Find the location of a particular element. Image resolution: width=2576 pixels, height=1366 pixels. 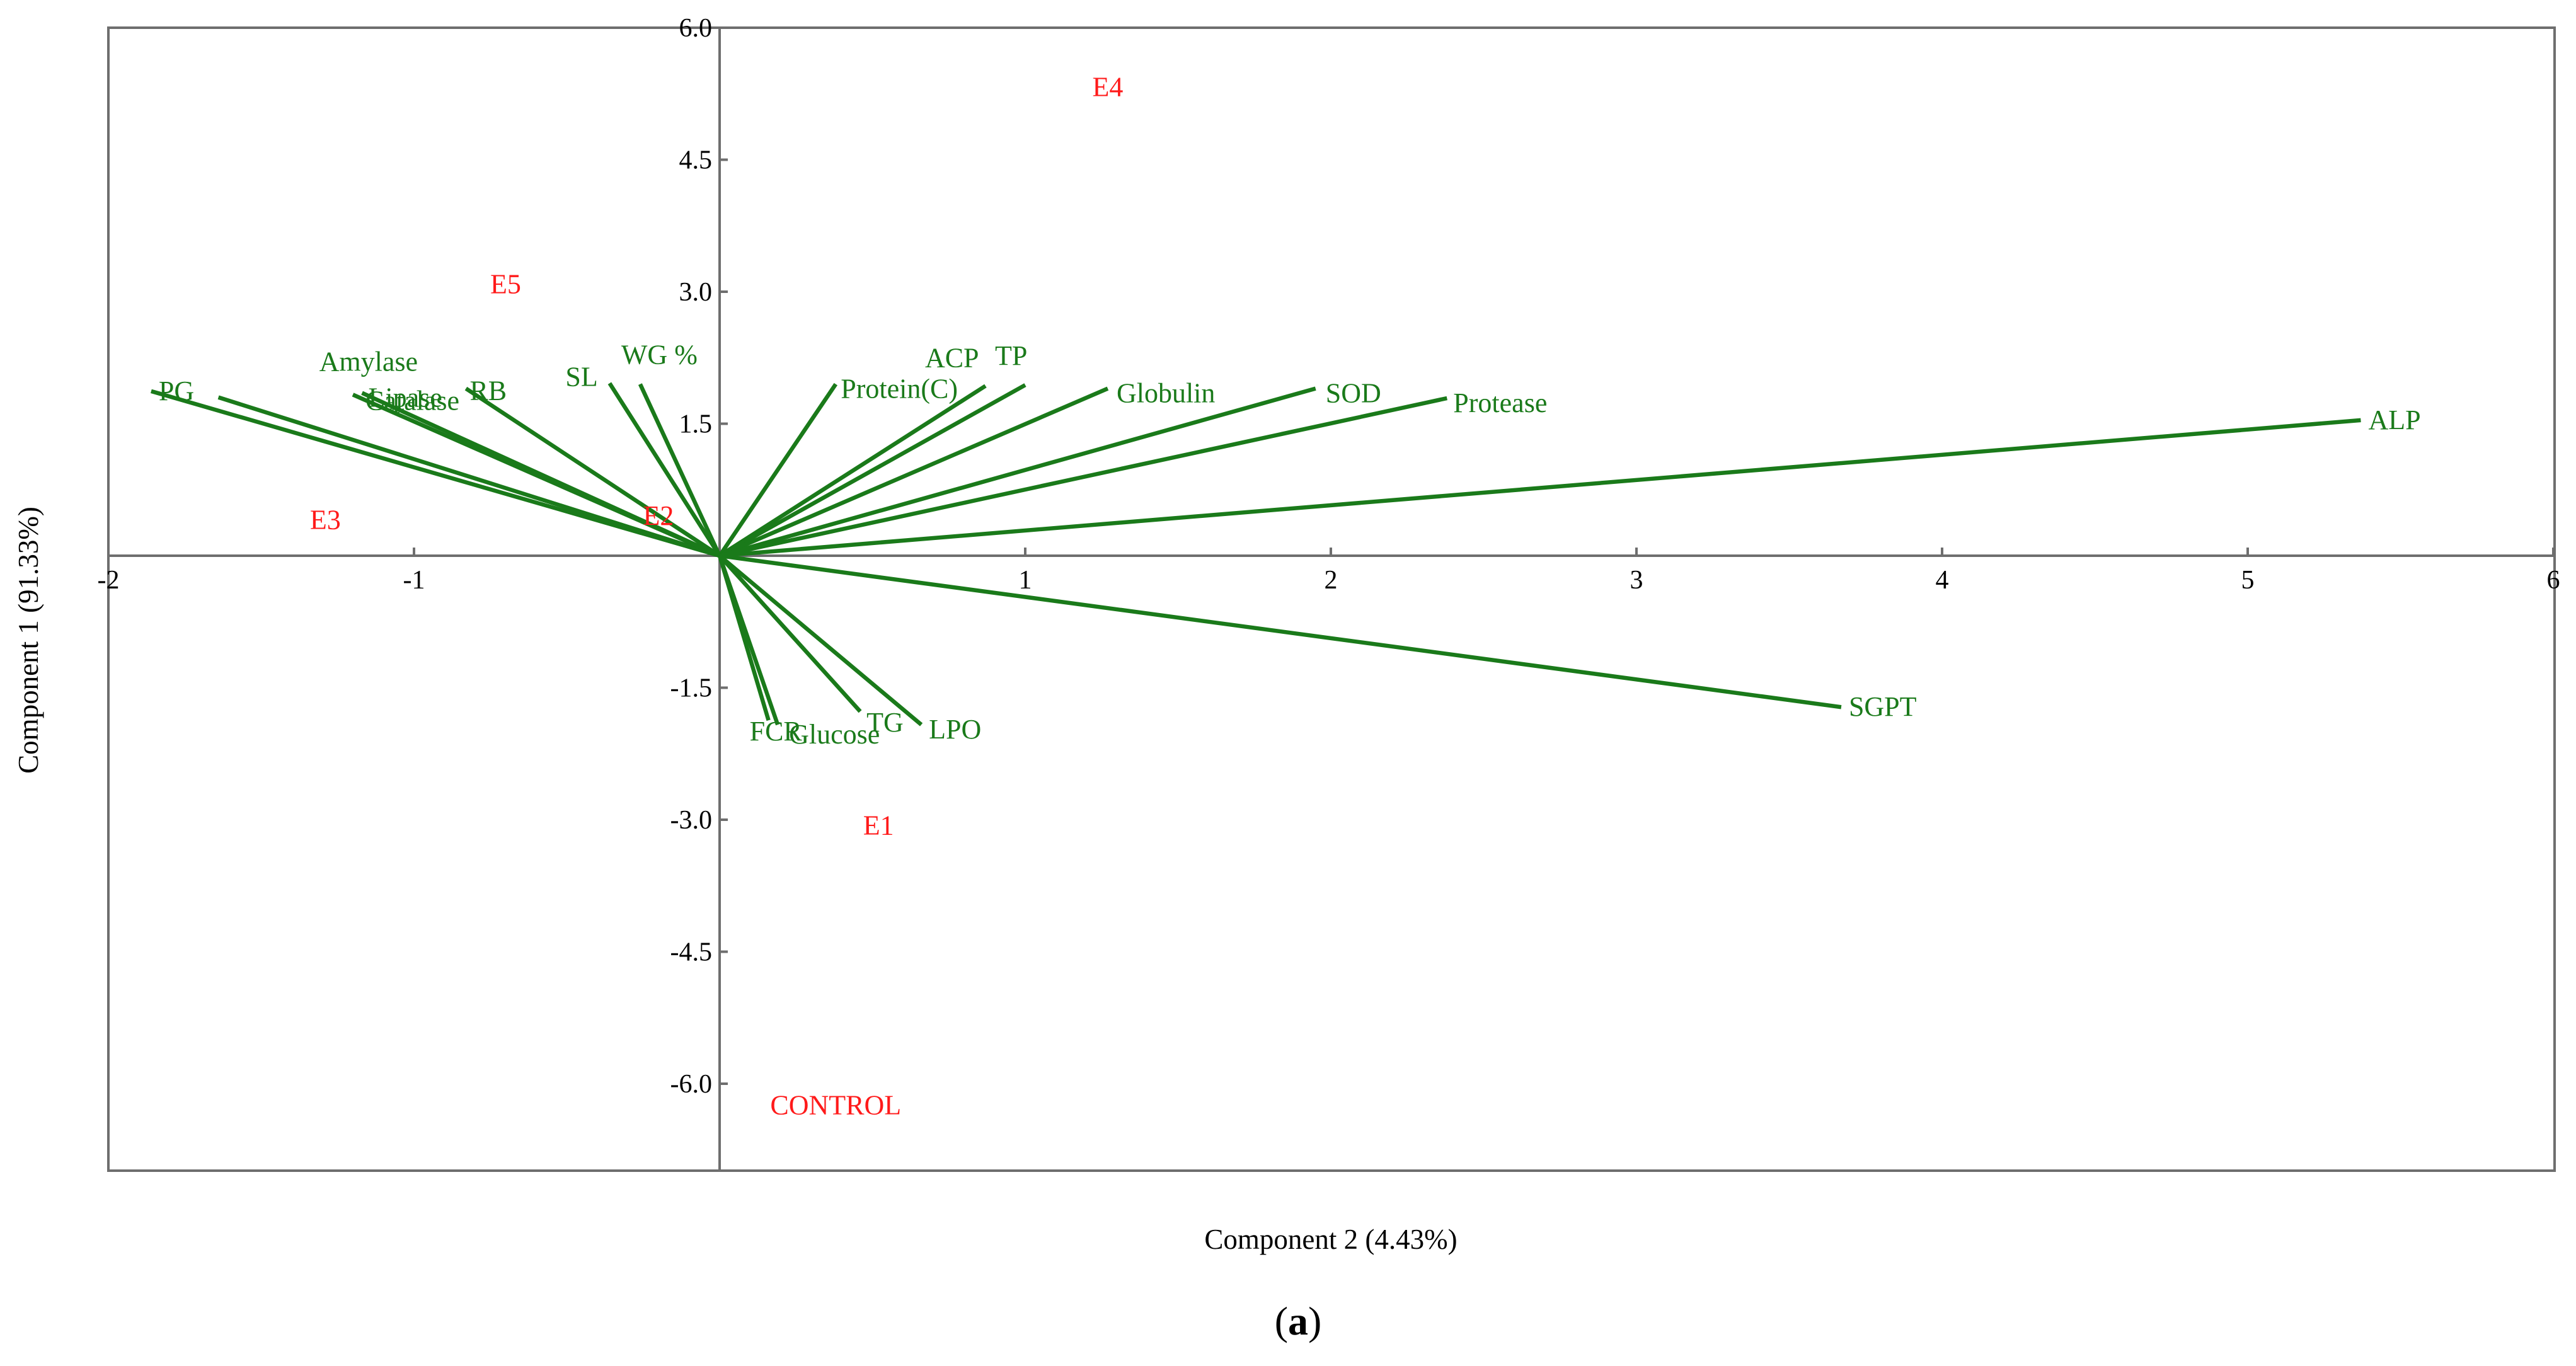

sample-label: E4 is located at coordinates (1108, 87).